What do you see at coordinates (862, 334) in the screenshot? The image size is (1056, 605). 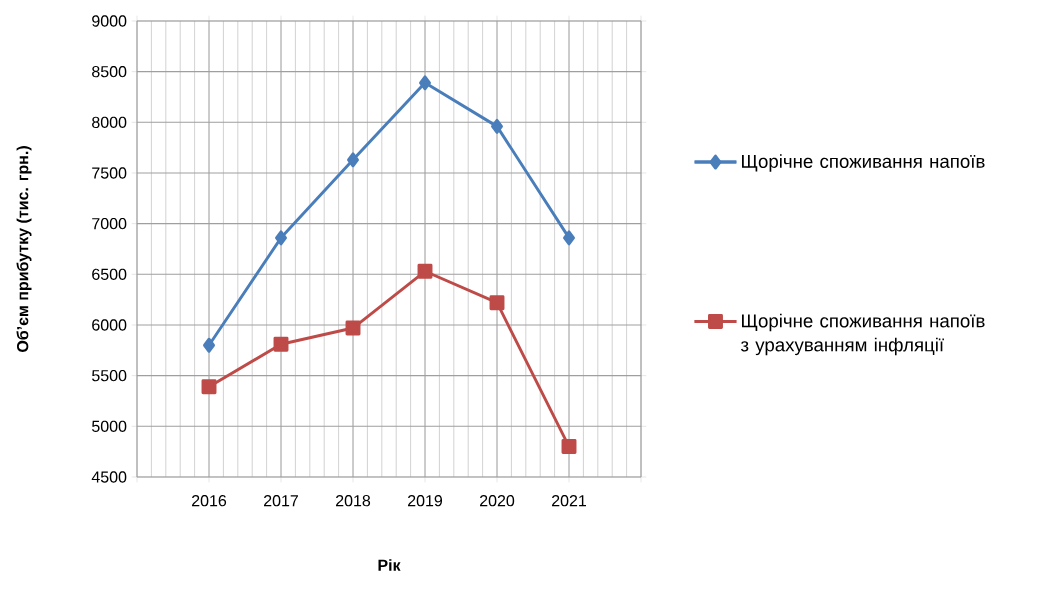 I see `legend-label: Щорічне споживання напоїв з урахуванням інфляції` at bounding box center [862, 334].